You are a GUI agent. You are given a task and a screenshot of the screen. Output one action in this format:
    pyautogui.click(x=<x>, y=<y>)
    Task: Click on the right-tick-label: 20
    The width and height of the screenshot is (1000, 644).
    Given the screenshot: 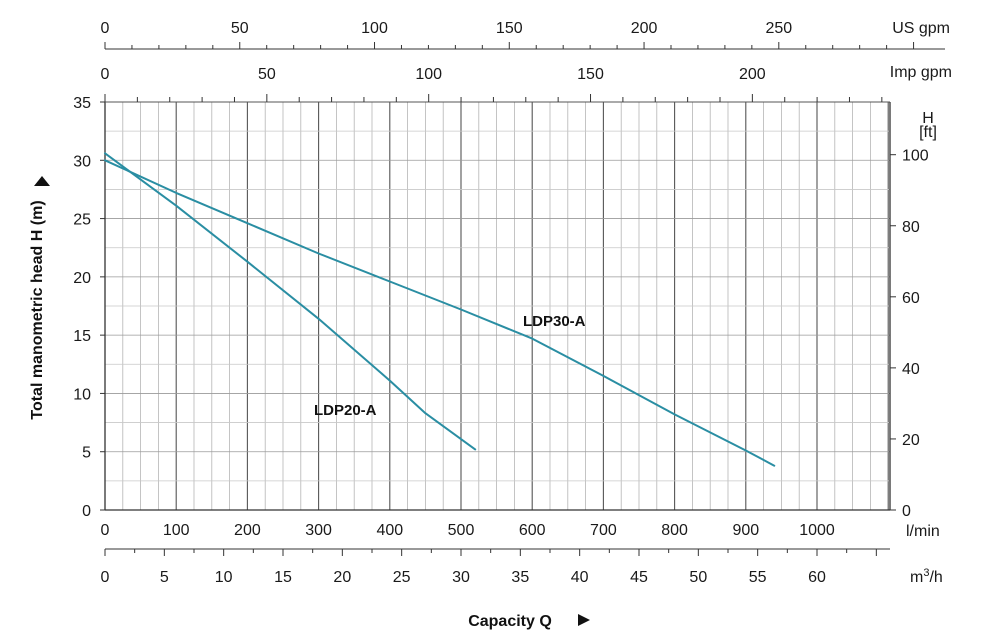 What is the action you would take?
    pyautogui.click(x=911, y=440)
    